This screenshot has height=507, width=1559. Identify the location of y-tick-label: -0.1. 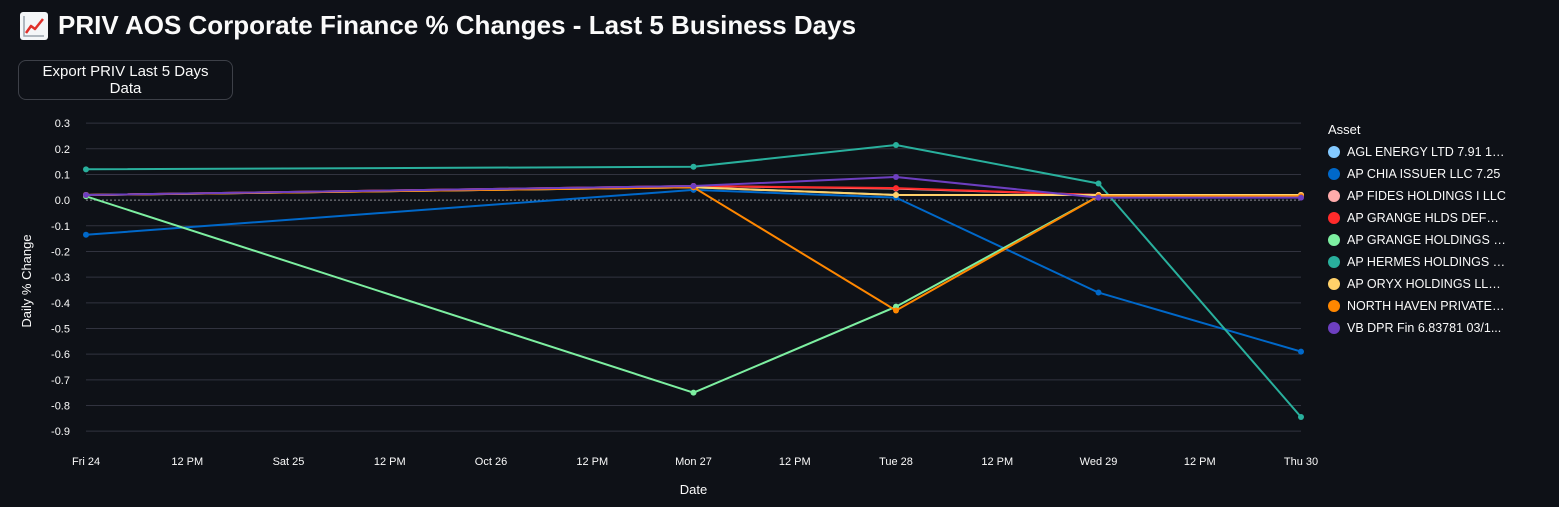
(60, 227).